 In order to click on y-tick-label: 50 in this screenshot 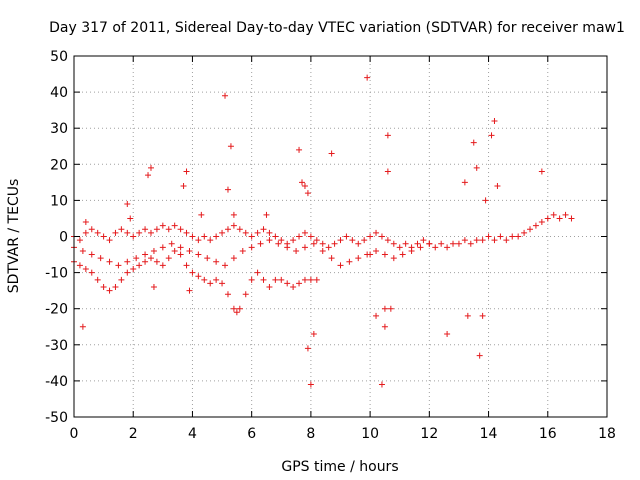, I will do `click(59, 57)`.